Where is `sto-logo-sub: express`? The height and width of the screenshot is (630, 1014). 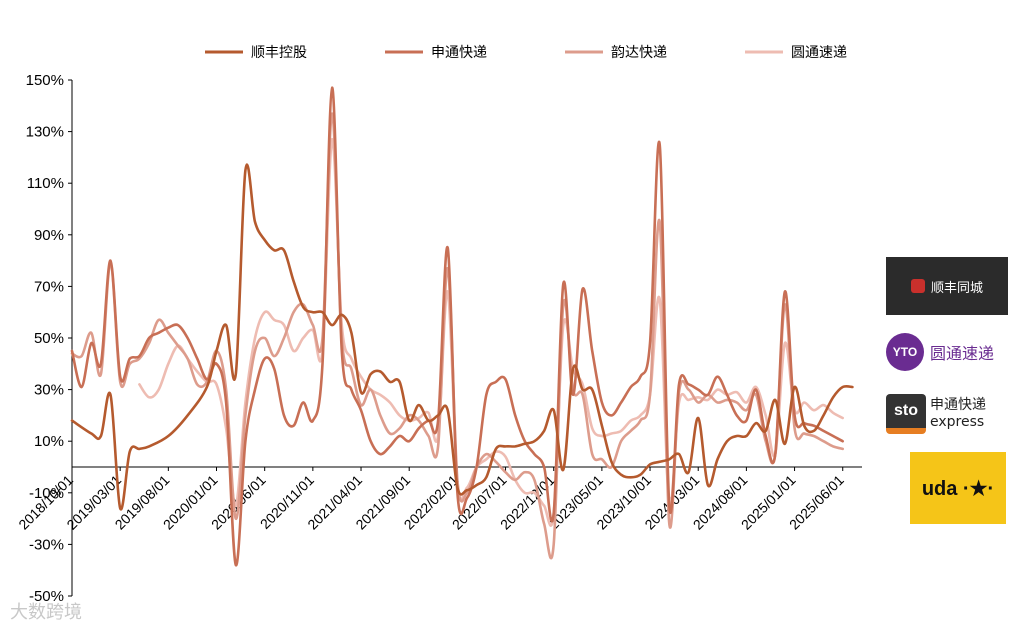
sto-logo-sub: express is located at coordinates (957, 422).